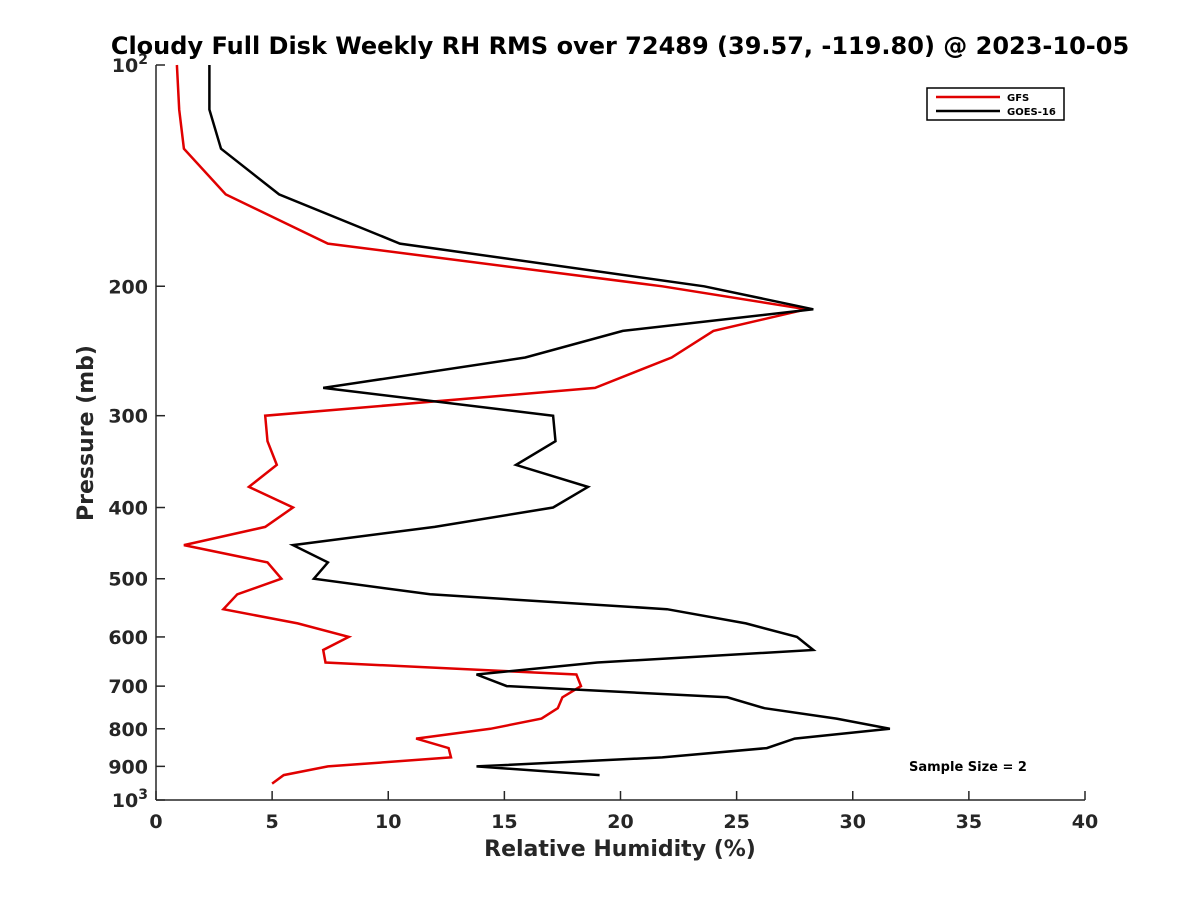 The width and height of the screenshot is (1200, 900). I want to click on x-axis-label: Relative Humidity (%), so click(620, 849).